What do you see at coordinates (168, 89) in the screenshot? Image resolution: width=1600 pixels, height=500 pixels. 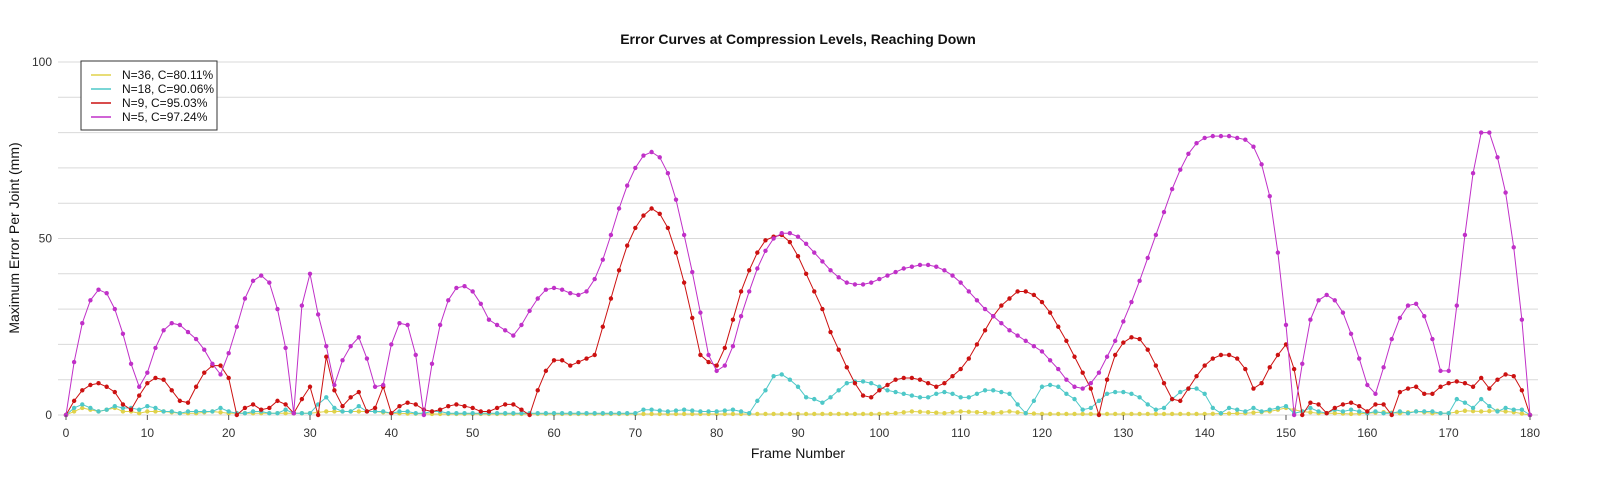 I see `legend-label: N=18, C=90.06%` at bounding box center [168, 89].